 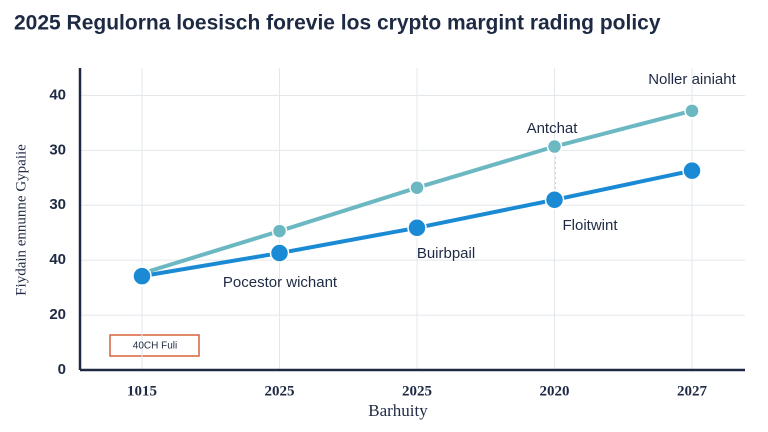 I want to click on annotation: Antchat, so click(x=553, y=128).